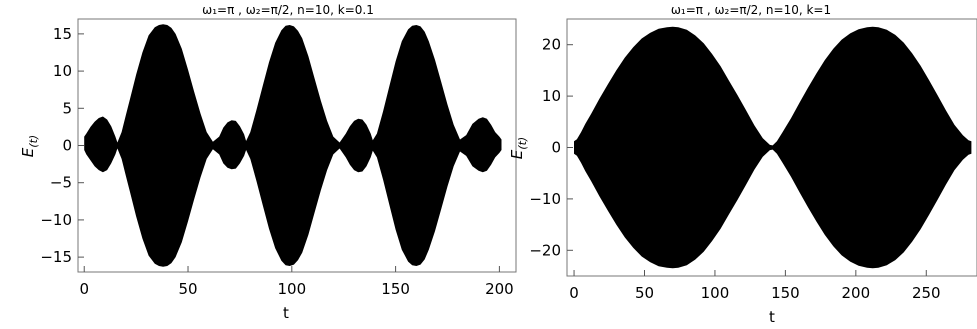 This screenshot has height=329, width=977. Describe the element at coordinates (288, 10) in the screenshot. I see `chart-title: ω₁=π , ω₂=π/2, n=10, k=0.1` at that location.